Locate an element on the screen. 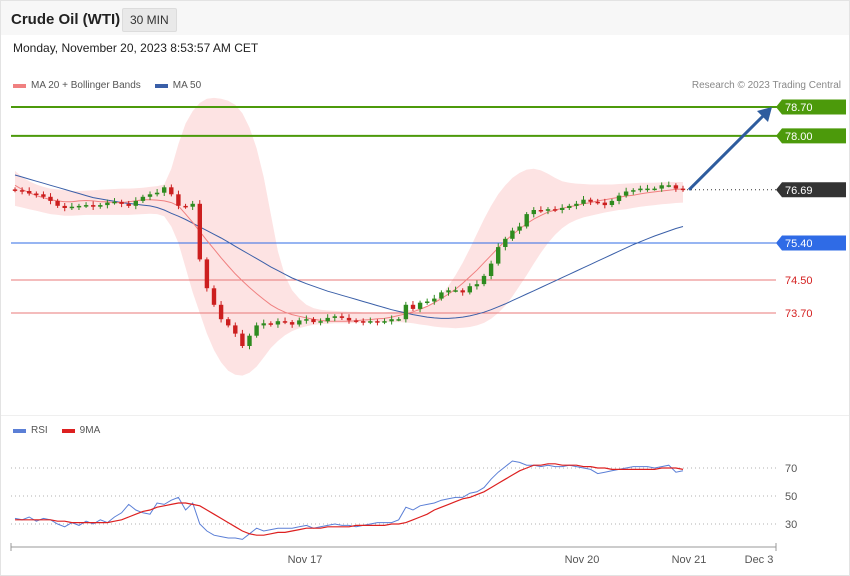  level-label-target: 78.70 is located at coordinates (799, 108).